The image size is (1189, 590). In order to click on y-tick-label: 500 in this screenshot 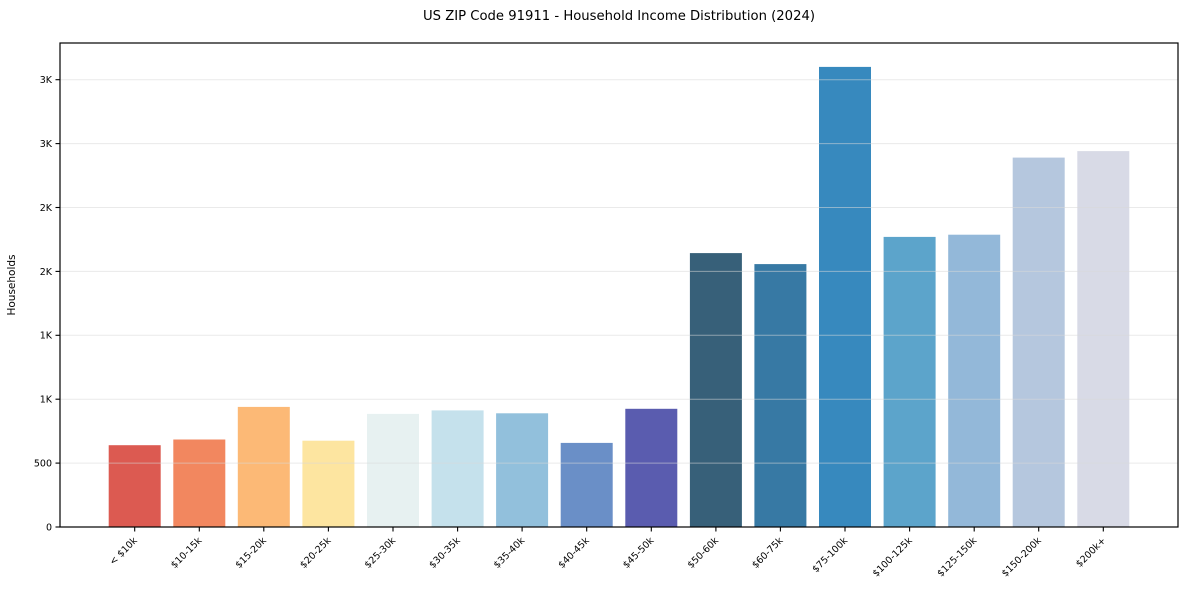, I will do `click(43, 464)`.